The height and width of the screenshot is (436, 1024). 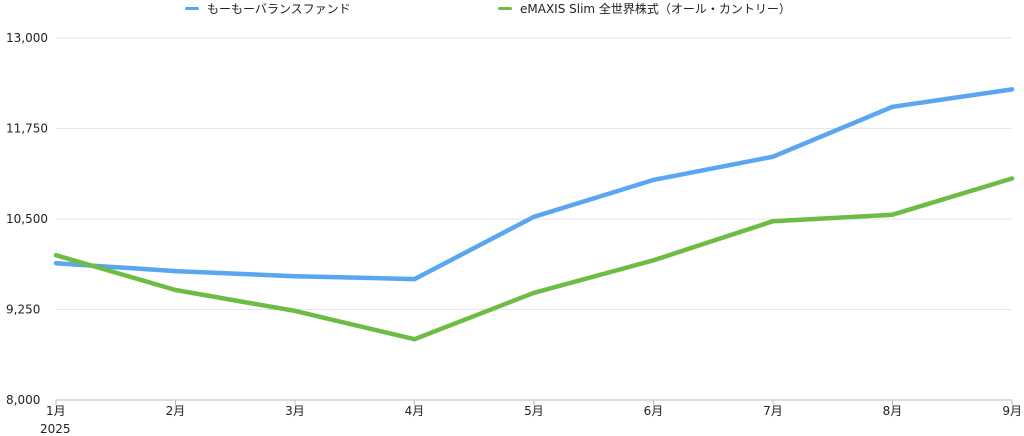 I want to click on x-tick-label: 6月, so click(x=654, y=411).